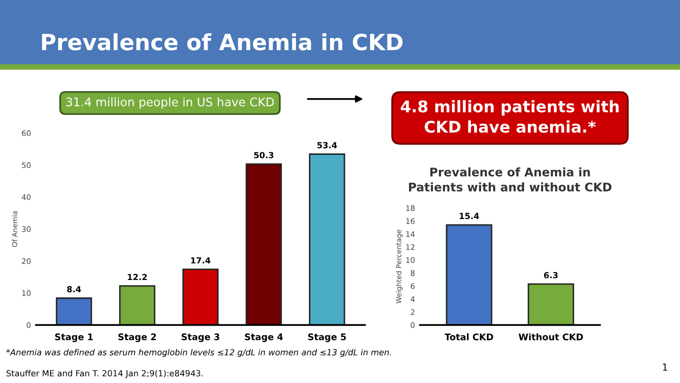  I want to click on data-label: 15.4, so click(469, 216).